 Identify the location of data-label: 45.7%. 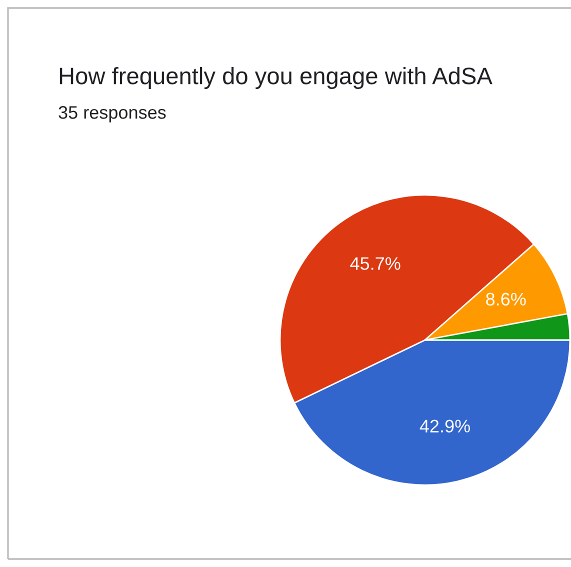
(375, 263).